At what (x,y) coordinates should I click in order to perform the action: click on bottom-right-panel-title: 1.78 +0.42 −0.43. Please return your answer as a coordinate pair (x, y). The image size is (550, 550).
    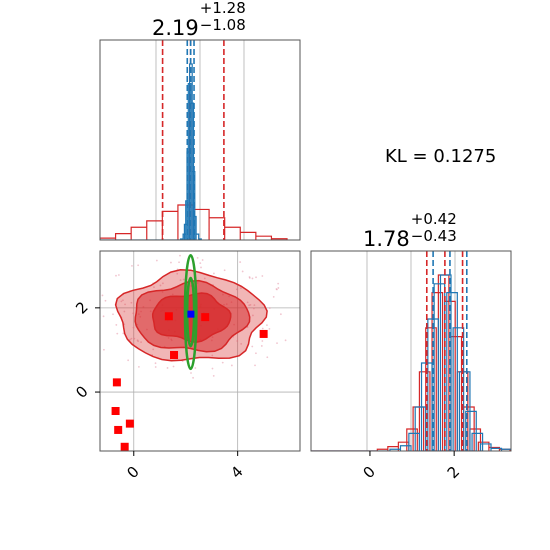
    Looking at the image, I should click on (410, 231).